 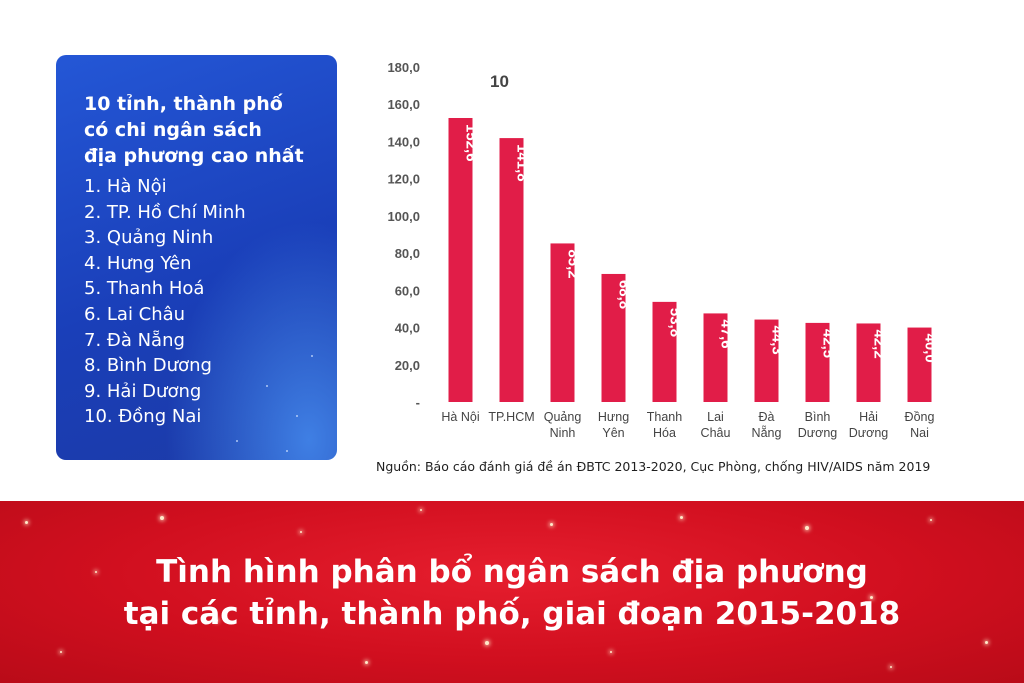 What do you see at coordinates (716, 433) in the screenshot?
I see `x-tick-label: Châu` at bounding box center [716, 433].